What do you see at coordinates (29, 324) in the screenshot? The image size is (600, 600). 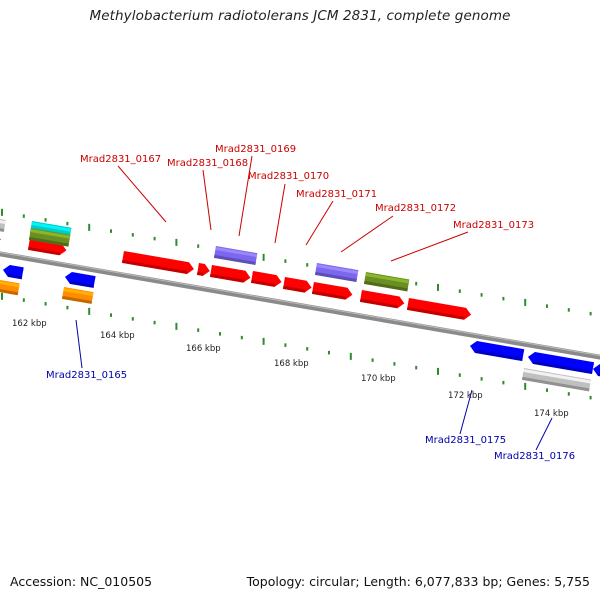 I see `scale-label: 162 kbp` at bounding box center [29, 324].